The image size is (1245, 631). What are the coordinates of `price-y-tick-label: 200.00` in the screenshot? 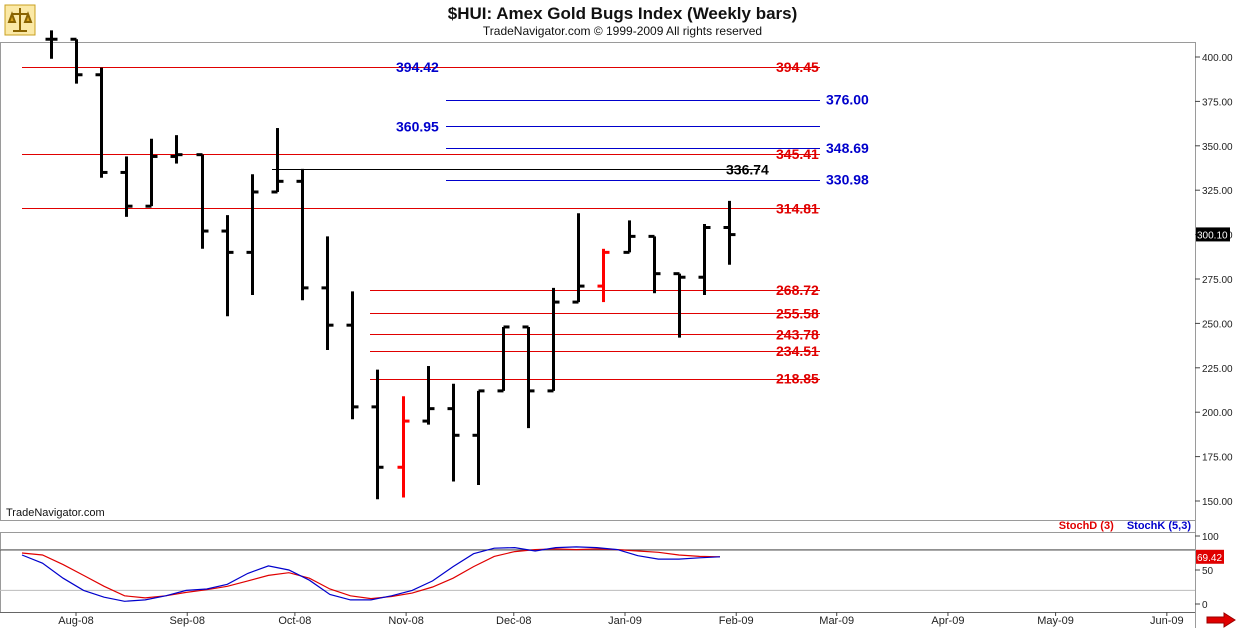 It's located at (1217, 413).